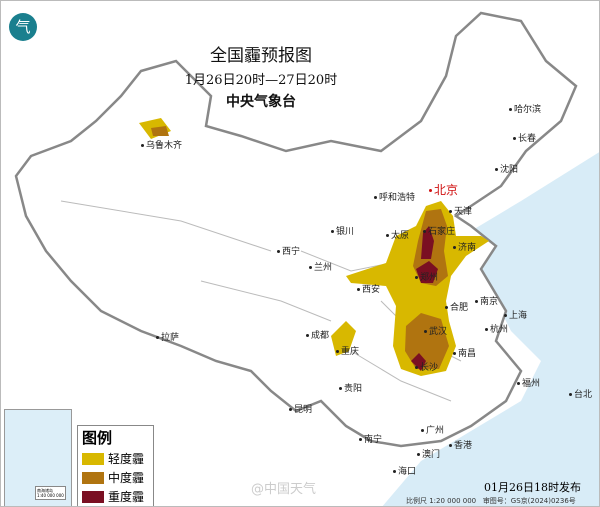 Image resolution: width=600 pixels, height=507 pixels. What do you see at coordinates (93, 477) in the screenshot?
I see `swatch-moderate` at bounding box center [93, 477].